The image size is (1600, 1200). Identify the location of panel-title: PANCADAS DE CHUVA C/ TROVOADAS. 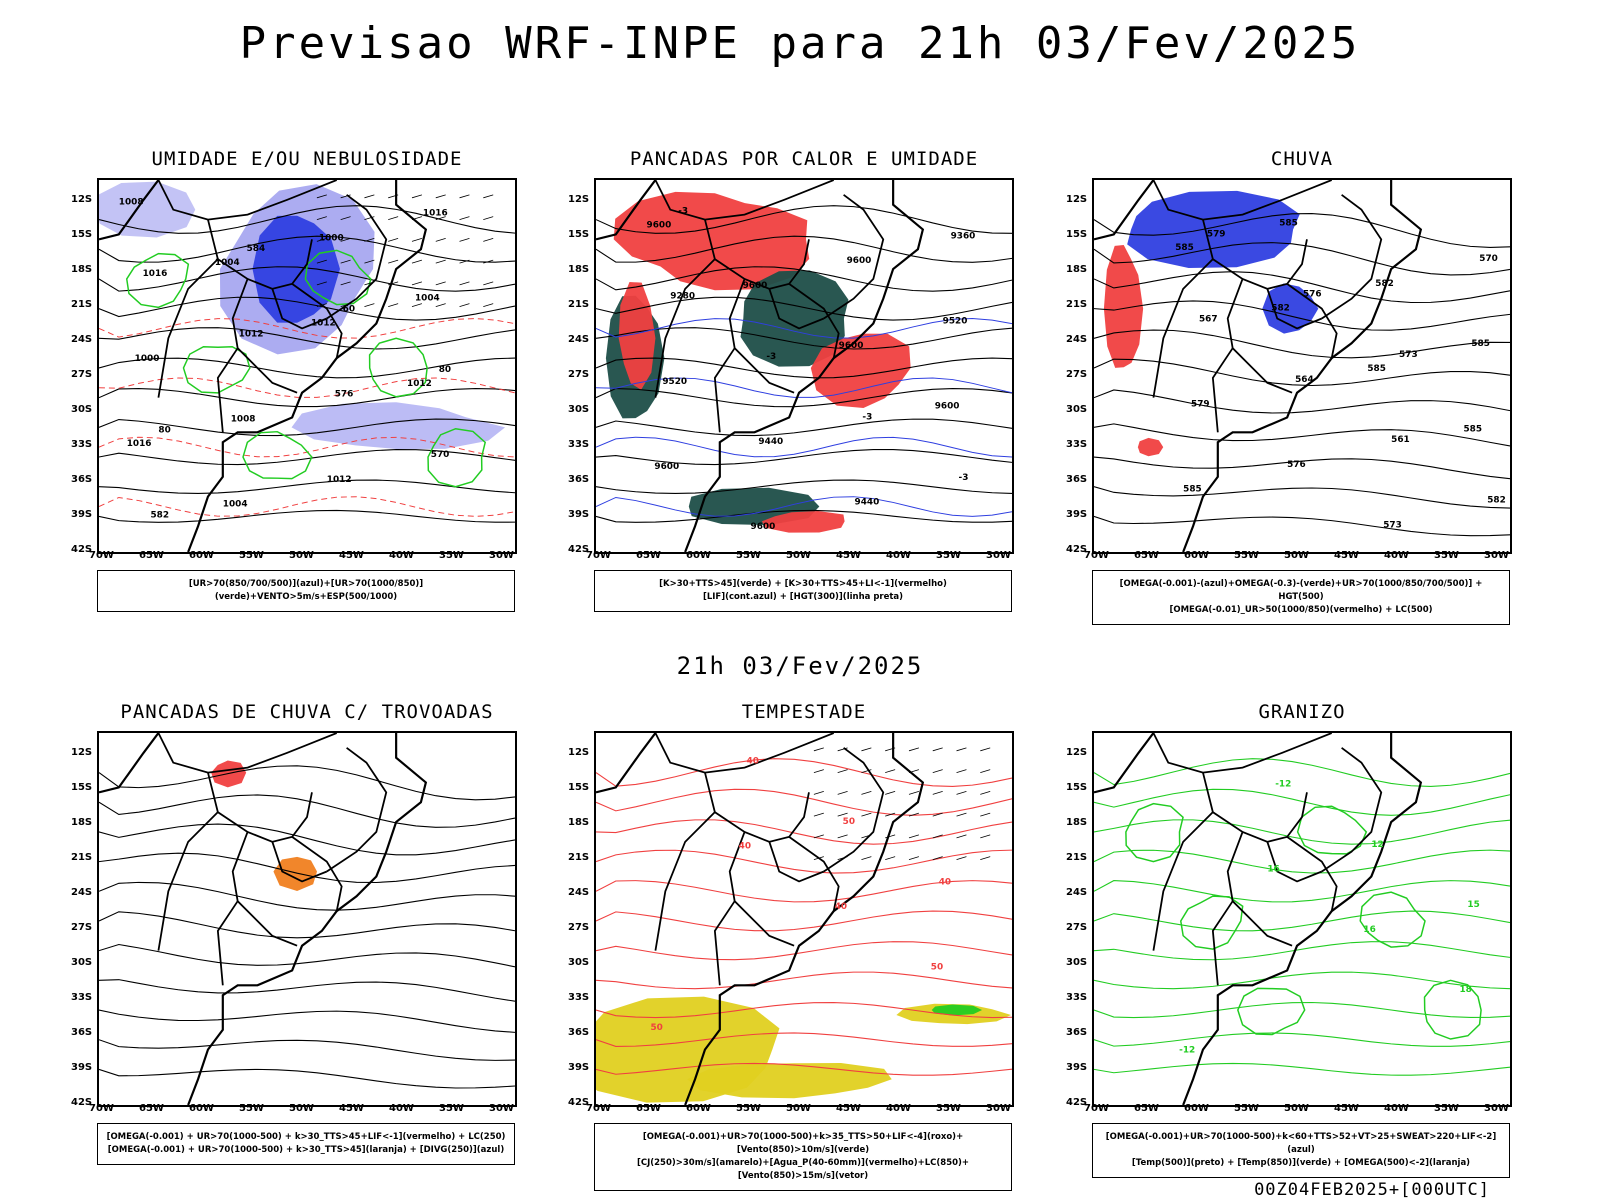
(307, 712).